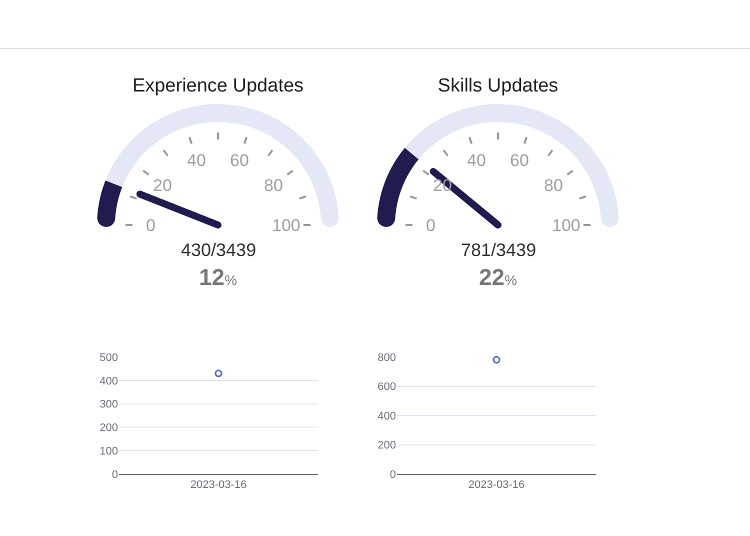 The image size is (750, 536). I want to click on y-tick-label: 100, so click(109, 451).